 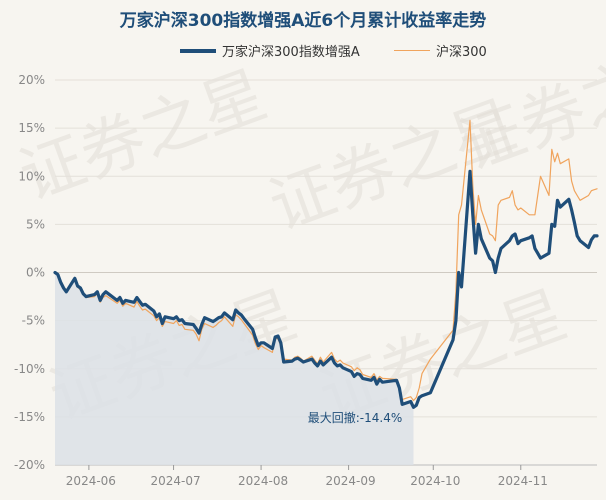 What do you see at coordinates (35, 224) in the screenshot?
I see `y-tick-label: 5%` at bounding box center [35, 224].